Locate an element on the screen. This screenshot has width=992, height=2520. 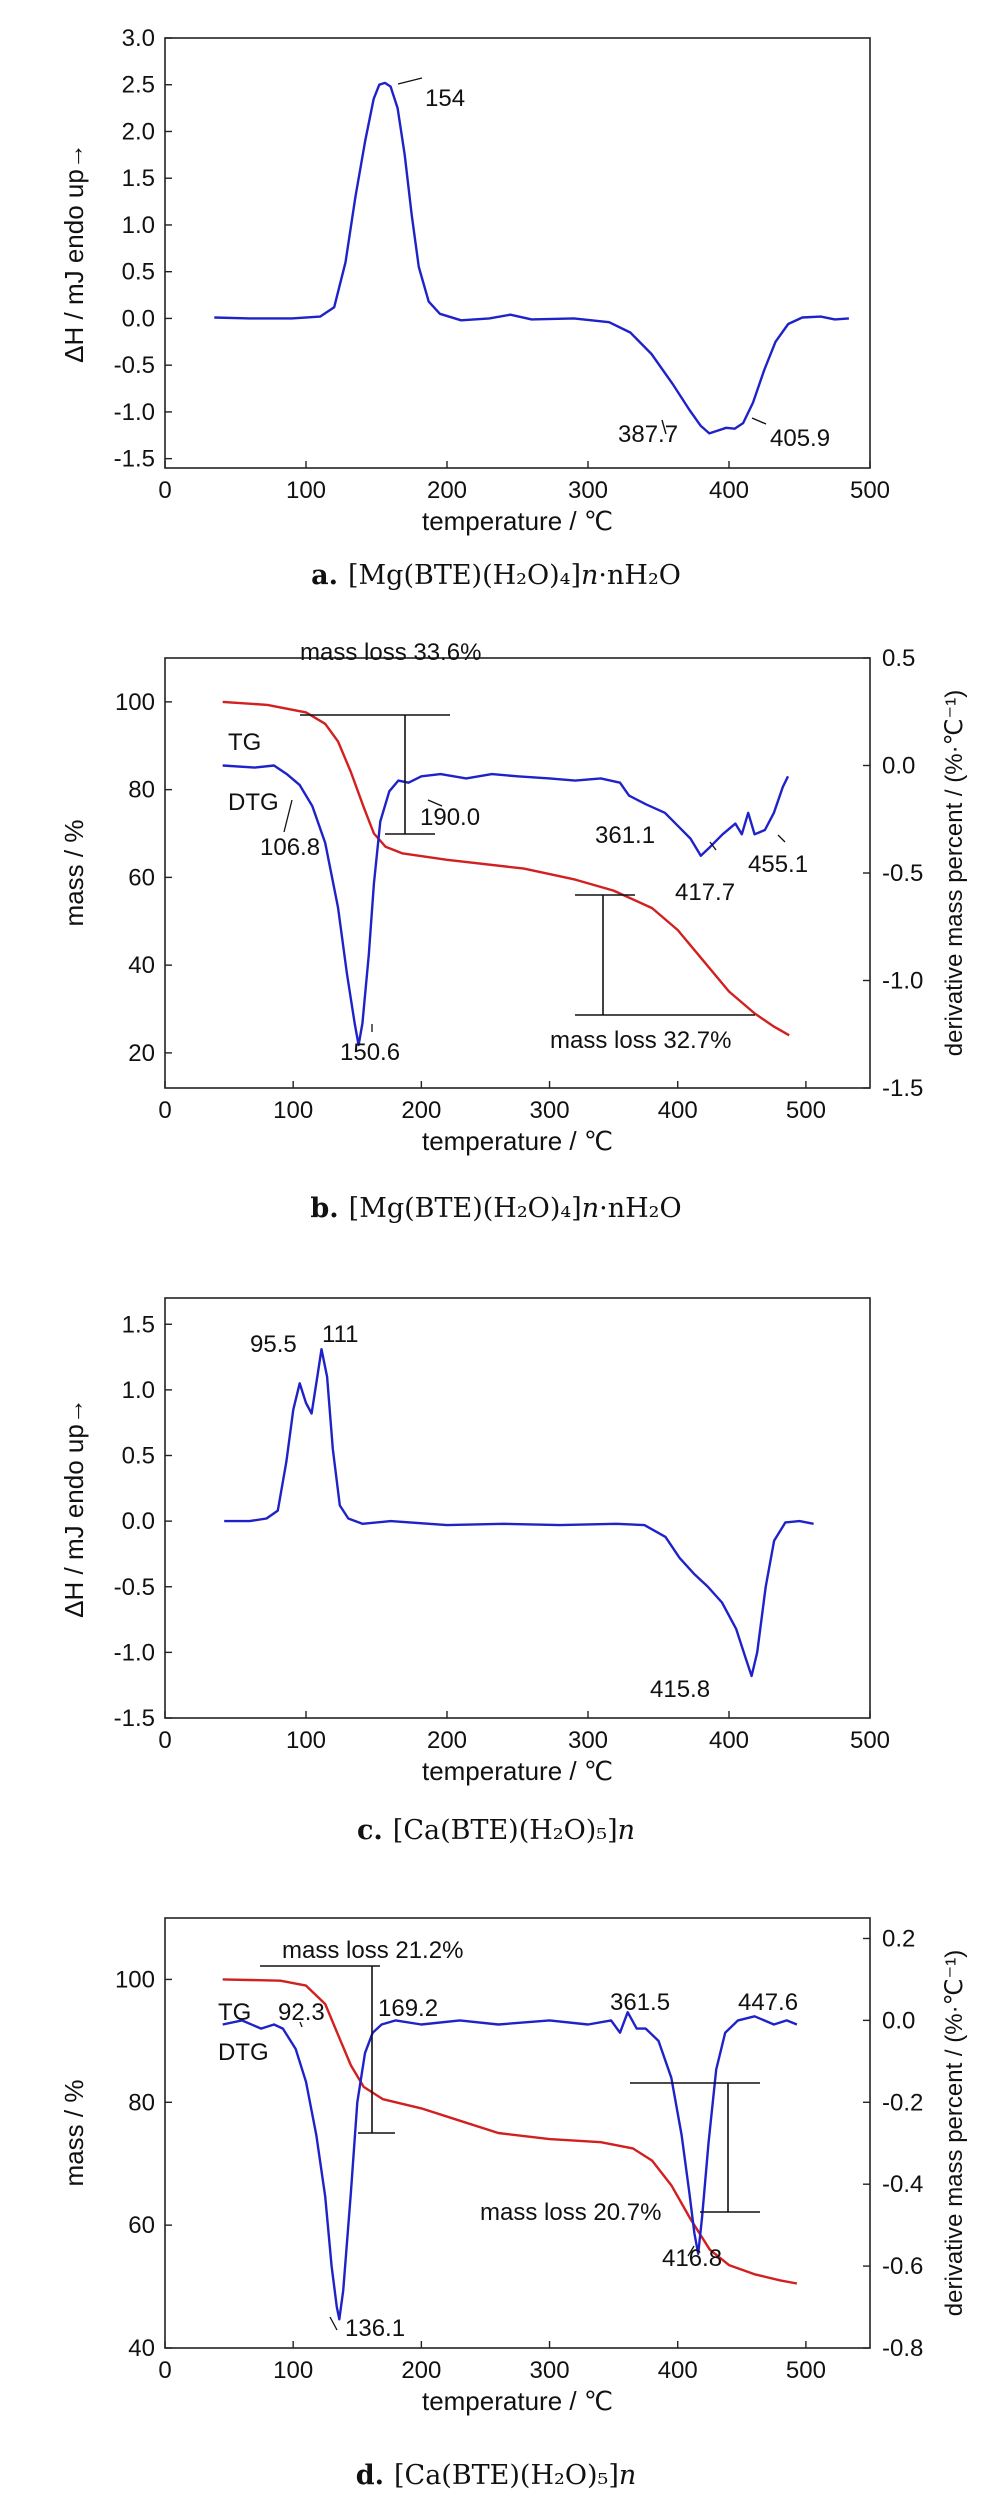
y-tick-label: 2.0 is located at coordinates (138, 131).